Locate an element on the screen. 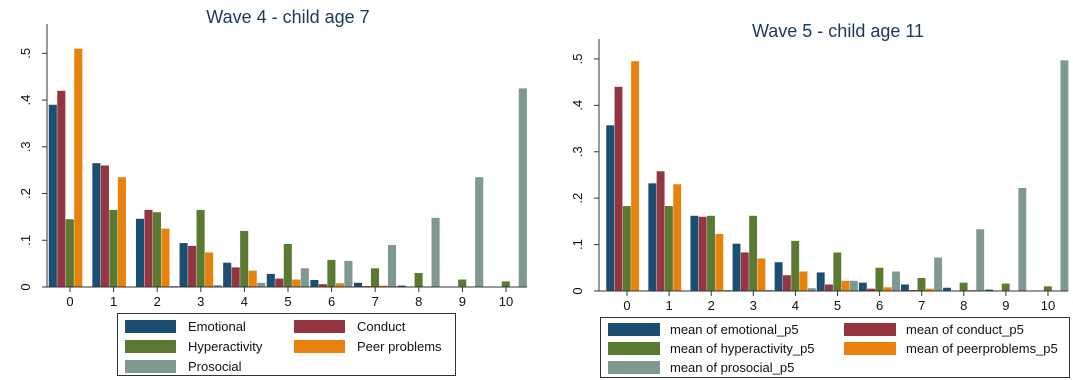  legend-label: Hyperactivity is located at coordinates (225, 346).